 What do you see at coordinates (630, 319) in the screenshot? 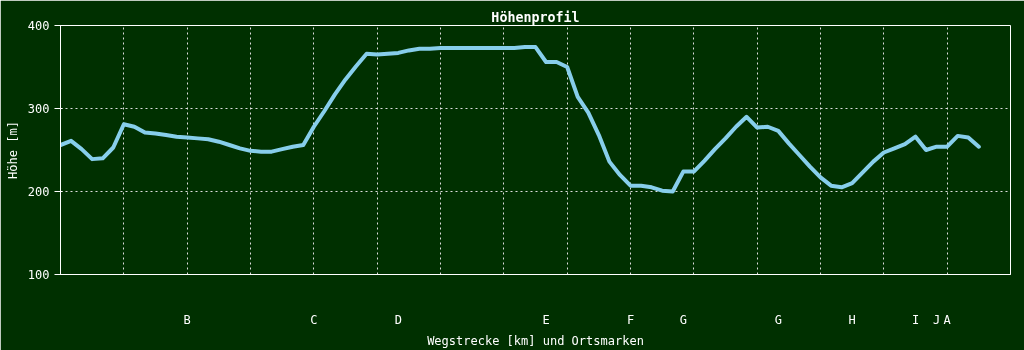
I see `x-tick-label: F` at bounding box center [630, 319].